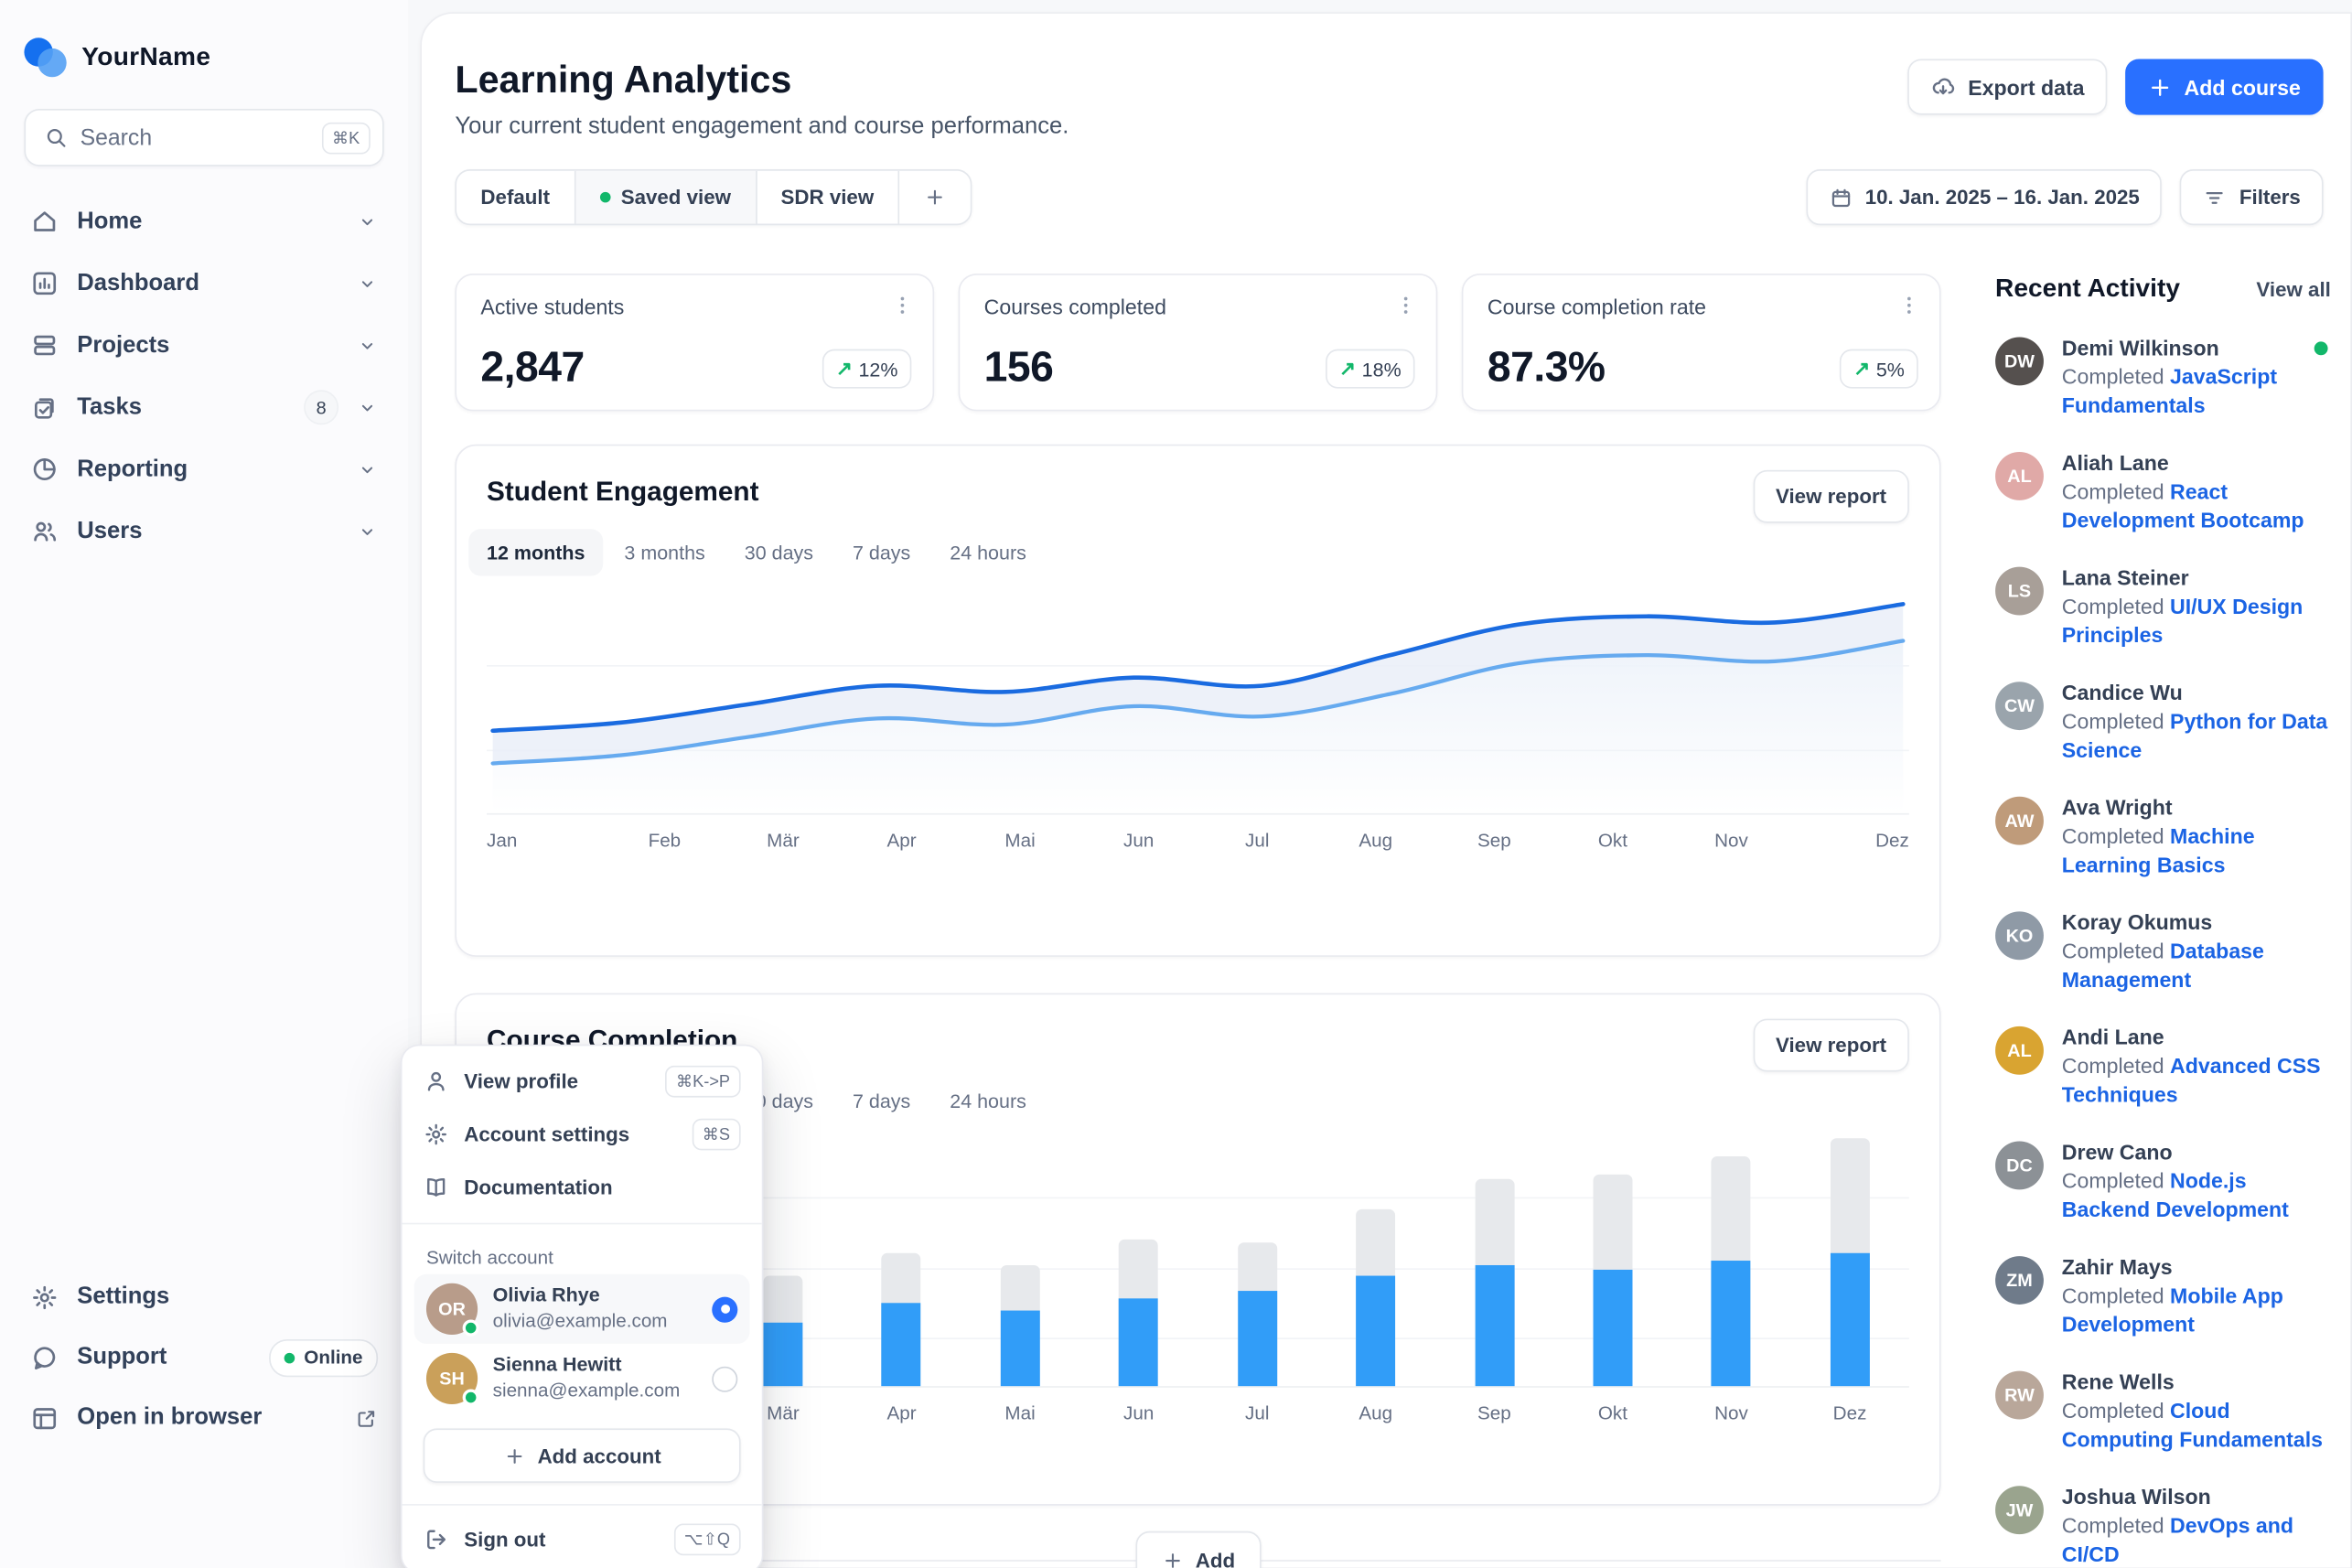 The height and width of the screenshot is (1568, 2352). Describe the element at coordinates (1943, 86) in the screenshot. I see `cloud-download-icon` at that location.